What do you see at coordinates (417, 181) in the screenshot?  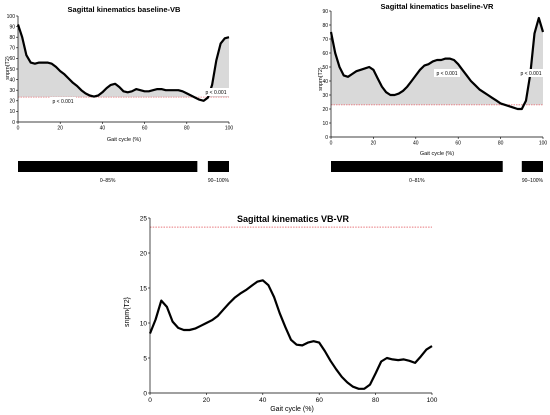 I see `cluster-label: 0–81%` at bounding box center [417, 181].